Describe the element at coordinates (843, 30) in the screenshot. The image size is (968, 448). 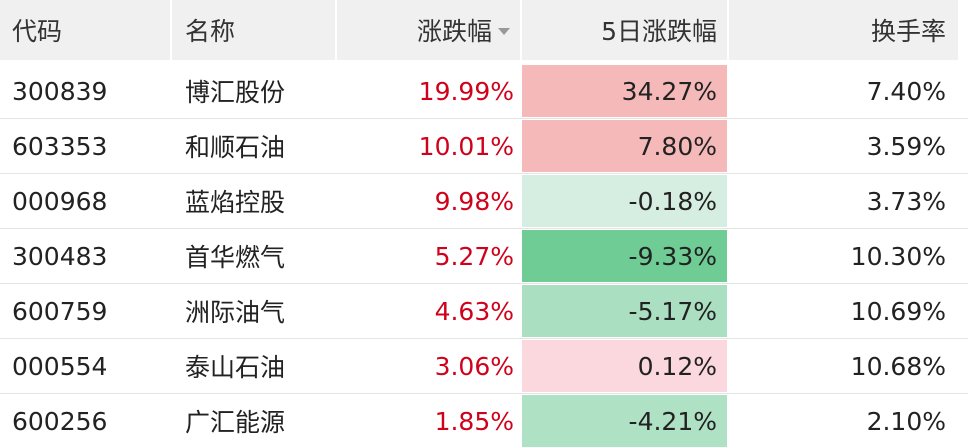
I see `header-cell: 换手率` at that location.